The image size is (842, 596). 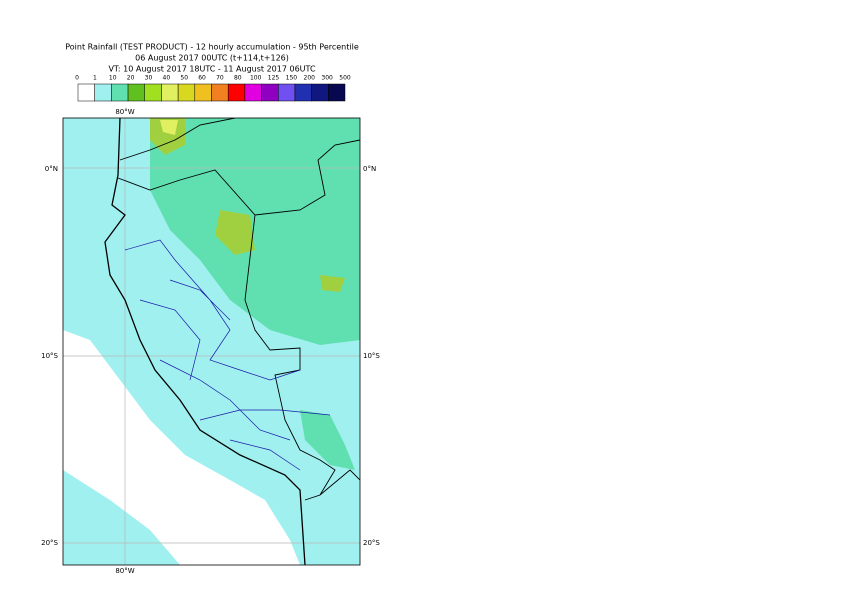 What do you see at coordinates (310, 78) in the screenshot?
I see `legend-label: 200` at bounding box center [310, 78].